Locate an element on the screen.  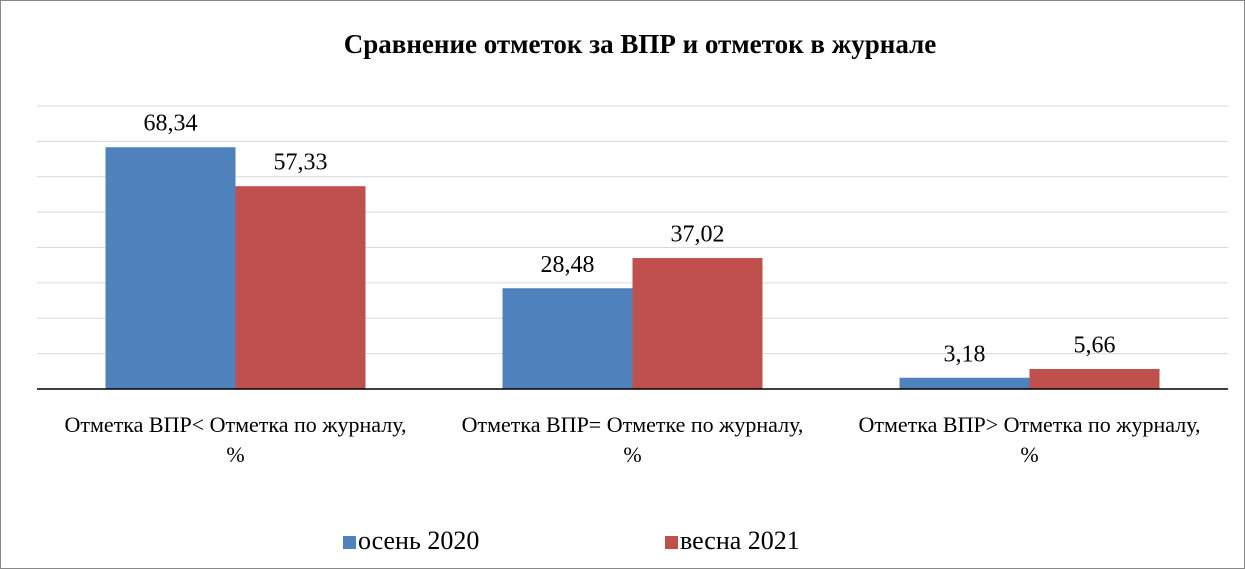
x-tick-label: Отметка ВПР> Отметка по журналу, % is located at coordinates (1029, 439).